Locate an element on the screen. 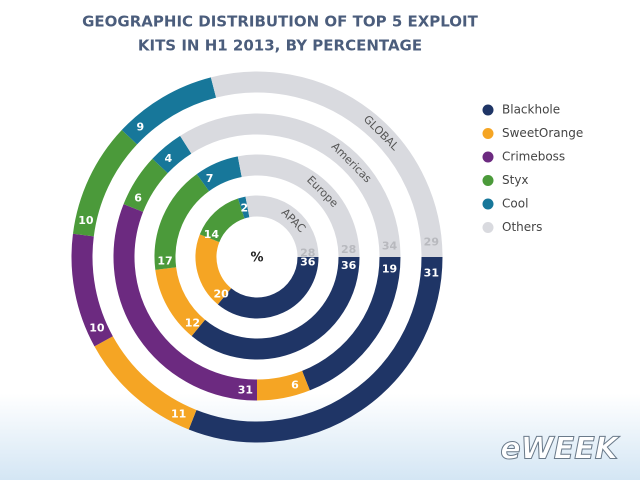  legend-label: Crimeboss is located at coordinates (533, 157).